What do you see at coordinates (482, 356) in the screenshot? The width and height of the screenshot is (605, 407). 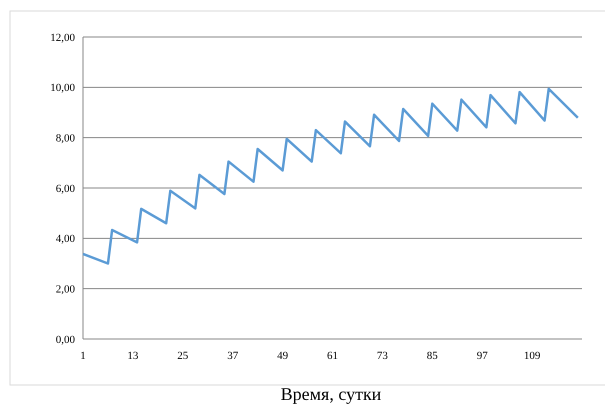 I see `x-tick-label: 97` at bounding box center [482, 356].